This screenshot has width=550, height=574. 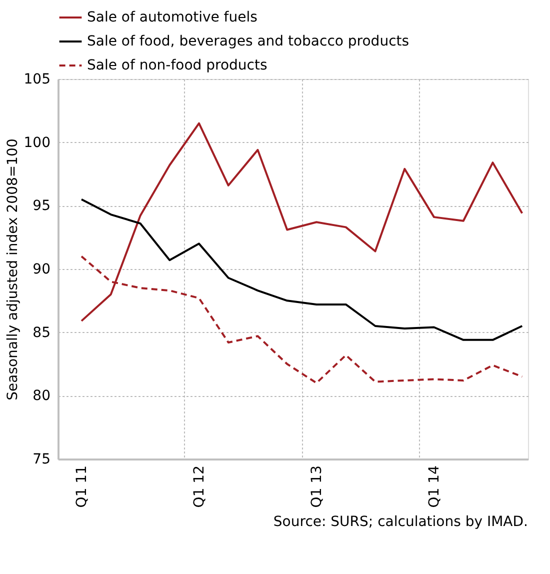 I want to click on source-note: Source: SURS; calculations by IMAD., so click(x=400, y=522).